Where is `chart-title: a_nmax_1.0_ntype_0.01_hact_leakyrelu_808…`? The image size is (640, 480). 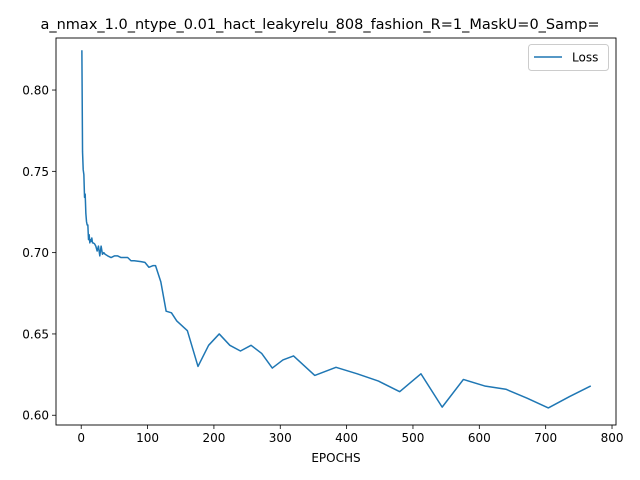 chart-title: a_nmax_1.0_ntype_0.01_hact_leakyrelu_808… is located at coordinates (319, 25).